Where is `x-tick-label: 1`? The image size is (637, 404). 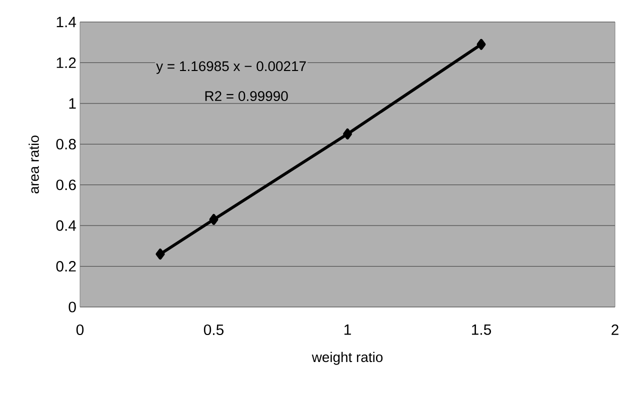
x-tick-label: 1 is located at coordinates (347, 329).